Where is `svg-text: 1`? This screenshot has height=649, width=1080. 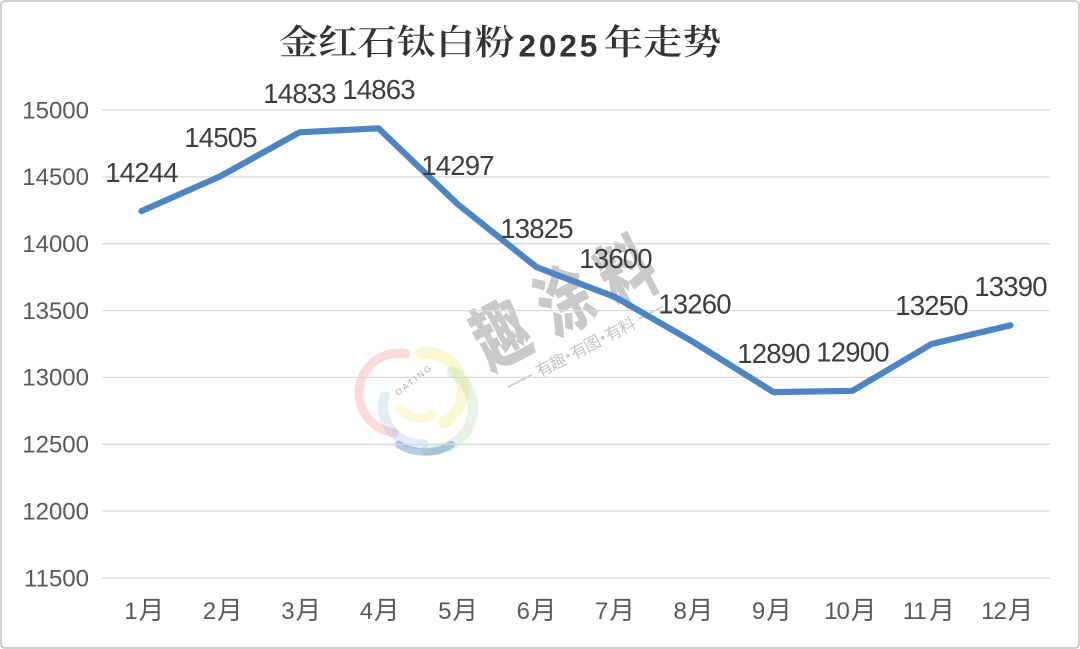
svg-text: 1 is located at coordinates (130, 611).